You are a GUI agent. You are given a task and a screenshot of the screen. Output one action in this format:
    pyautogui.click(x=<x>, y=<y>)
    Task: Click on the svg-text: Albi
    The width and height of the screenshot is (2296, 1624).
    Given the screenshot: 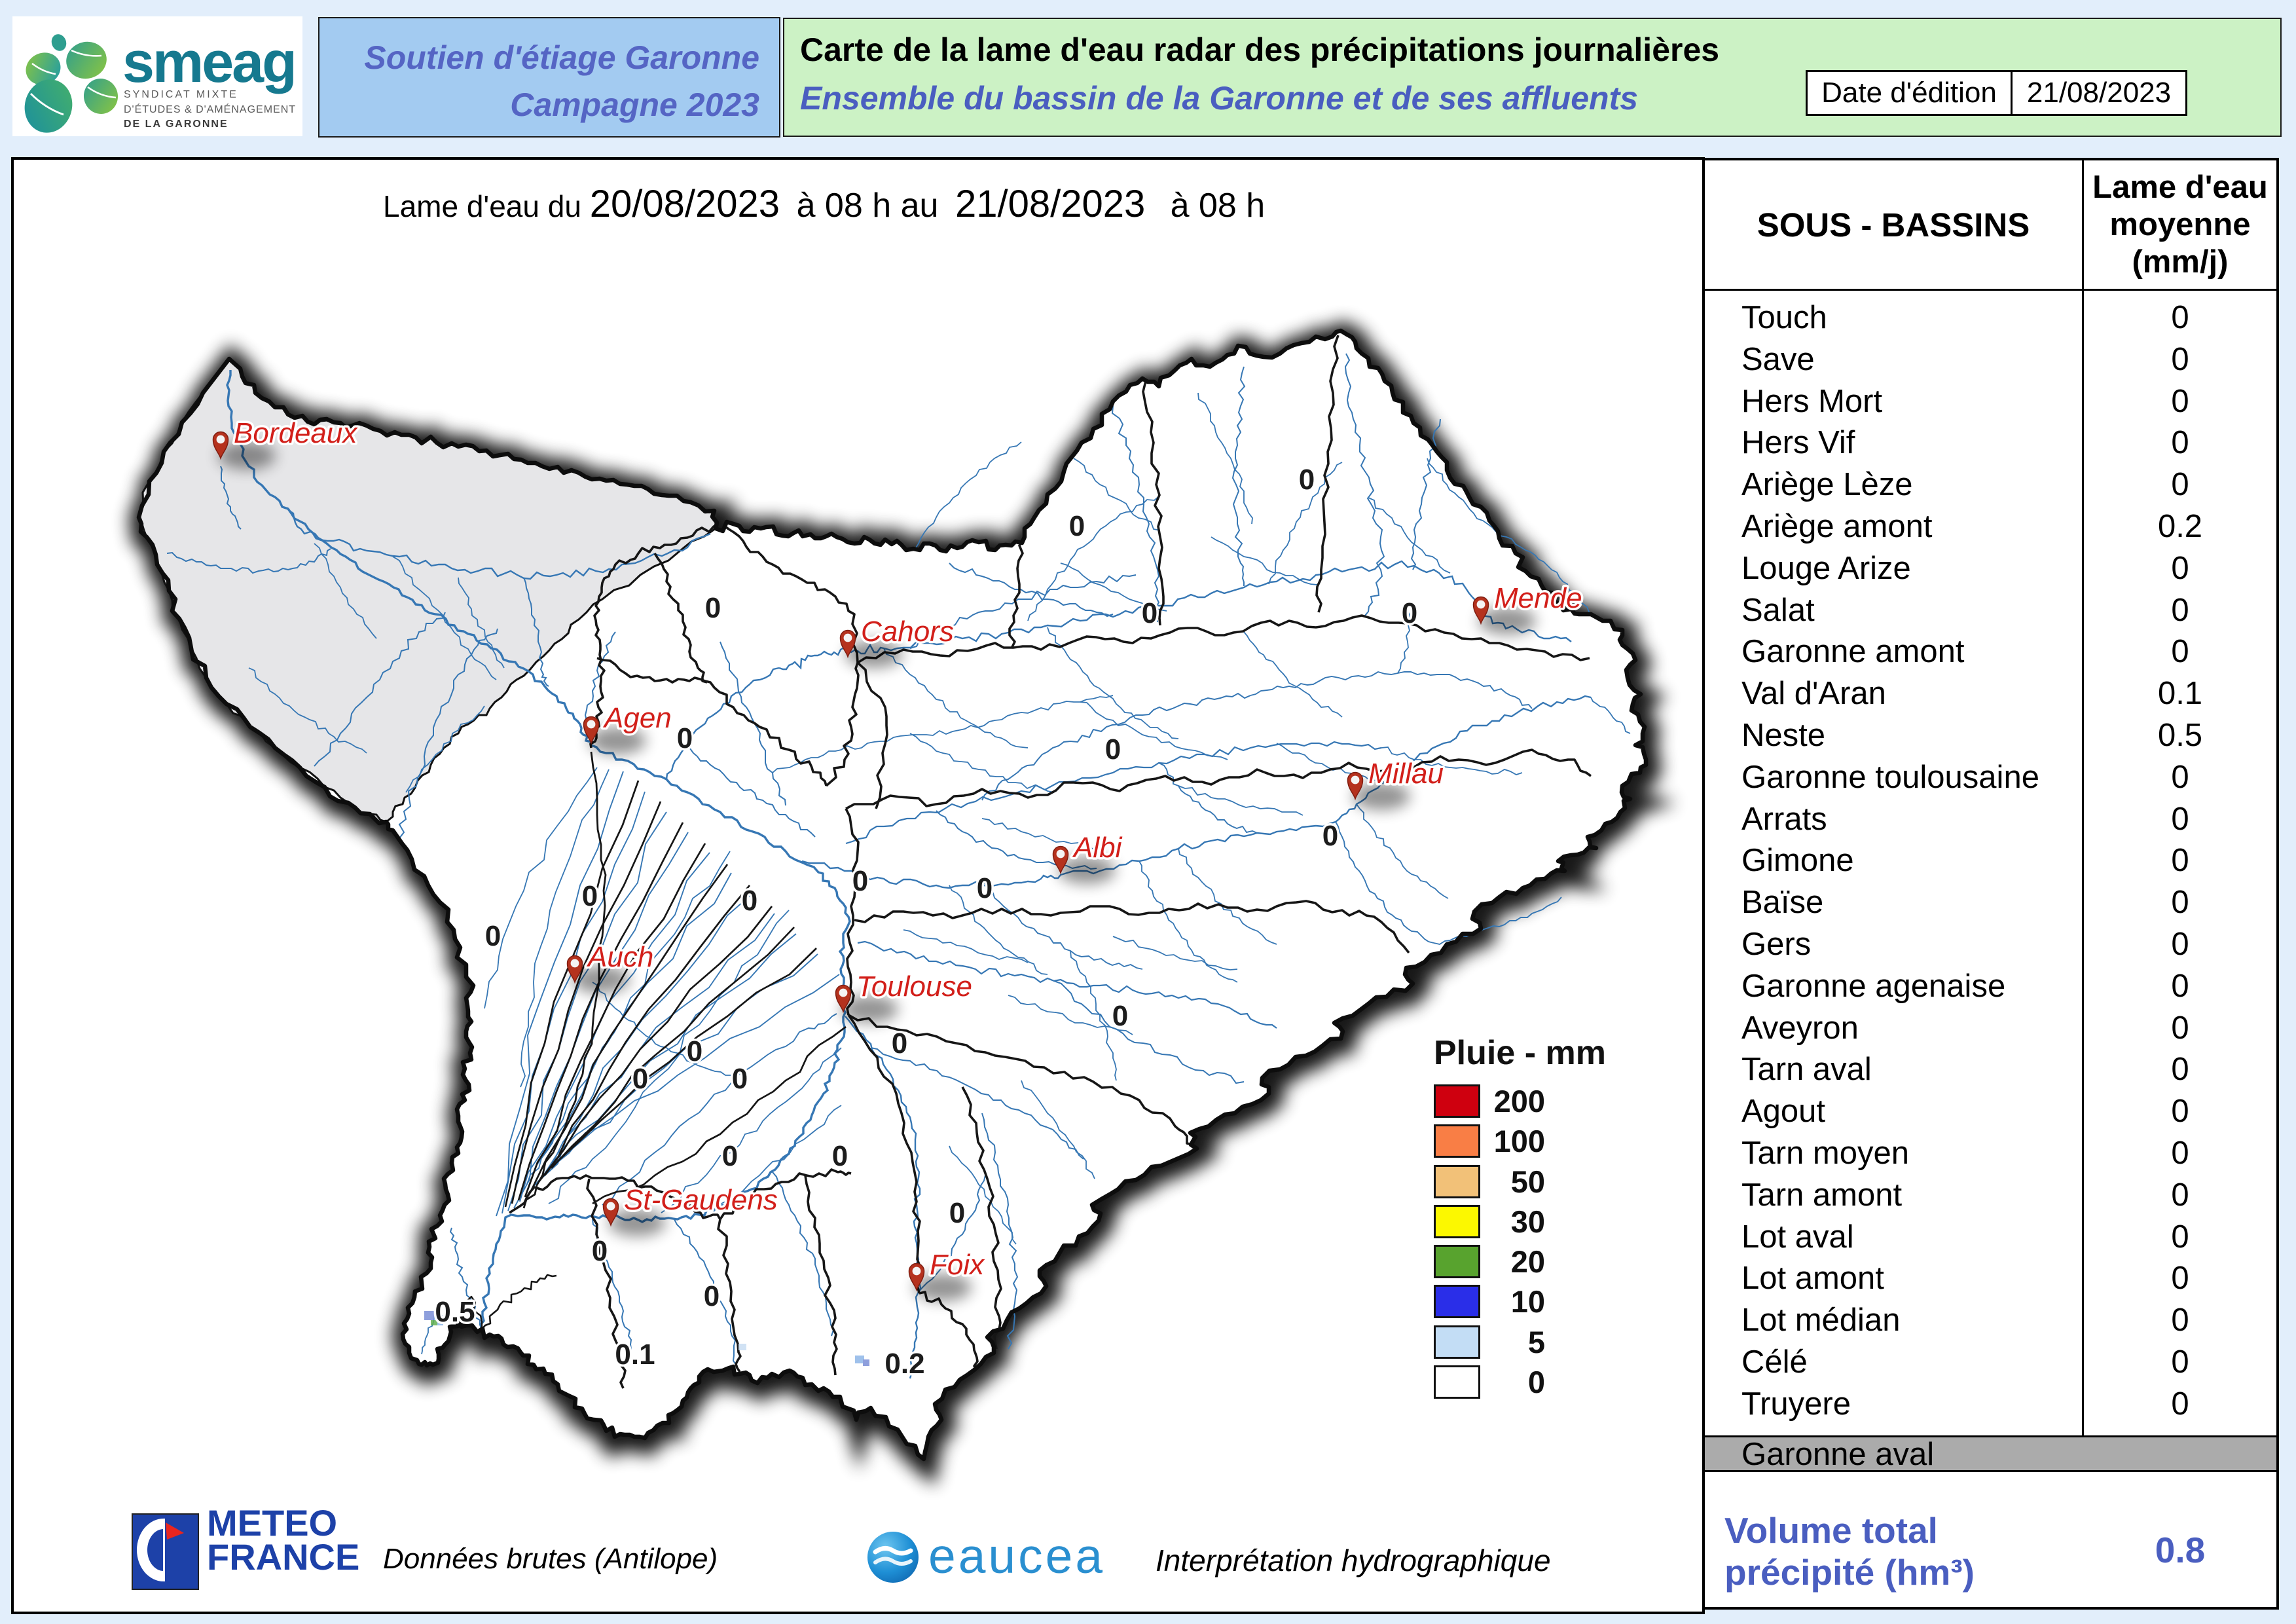 What is the action you would take?
    pyautogui.click(x=1097, y=848)
    